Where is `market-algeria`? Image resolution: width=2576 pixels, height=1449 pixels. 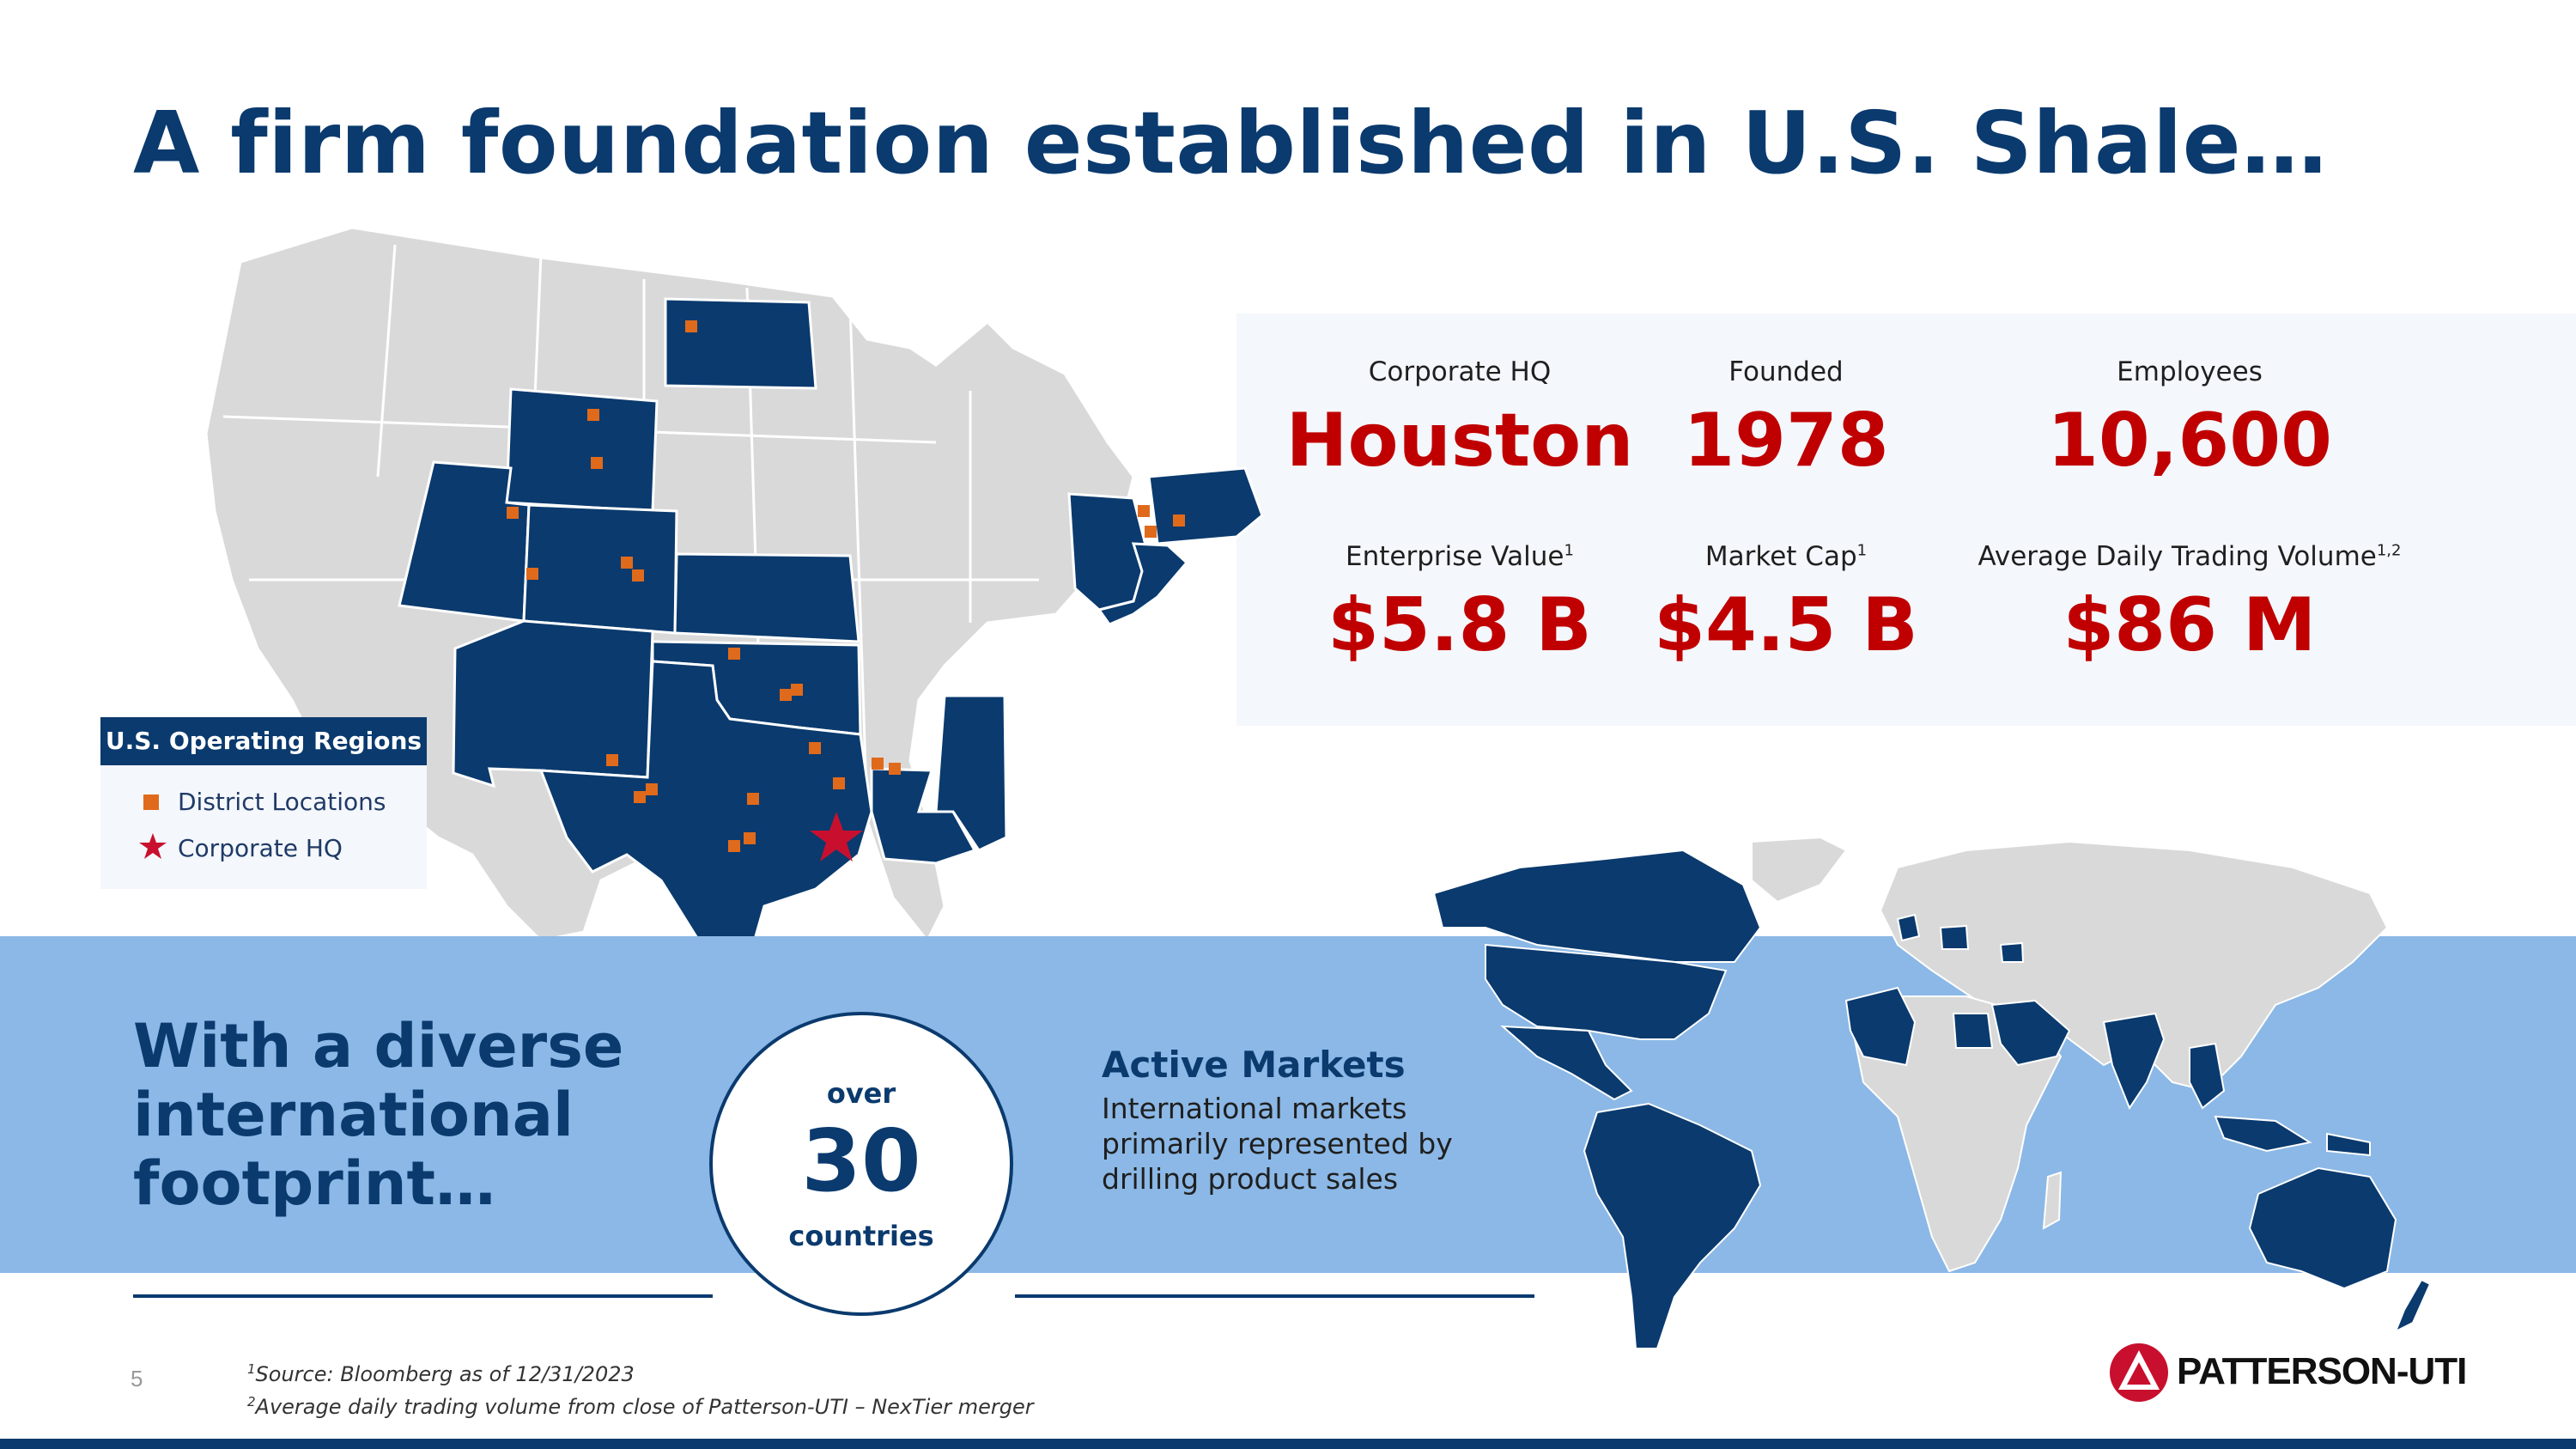 market-algeria is located at coordinates (1880, 1026).